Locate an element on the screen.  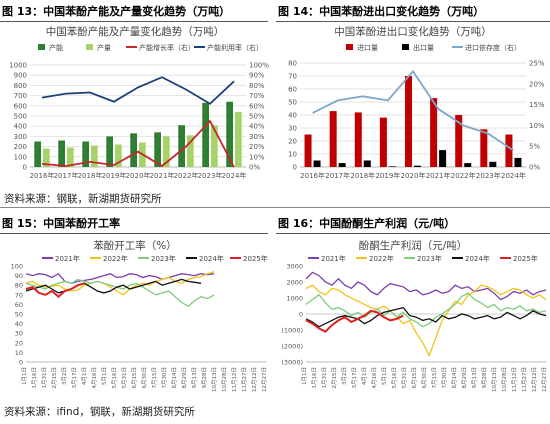
x-tick-label: 5月31日 is located at coordinates (404, 378).